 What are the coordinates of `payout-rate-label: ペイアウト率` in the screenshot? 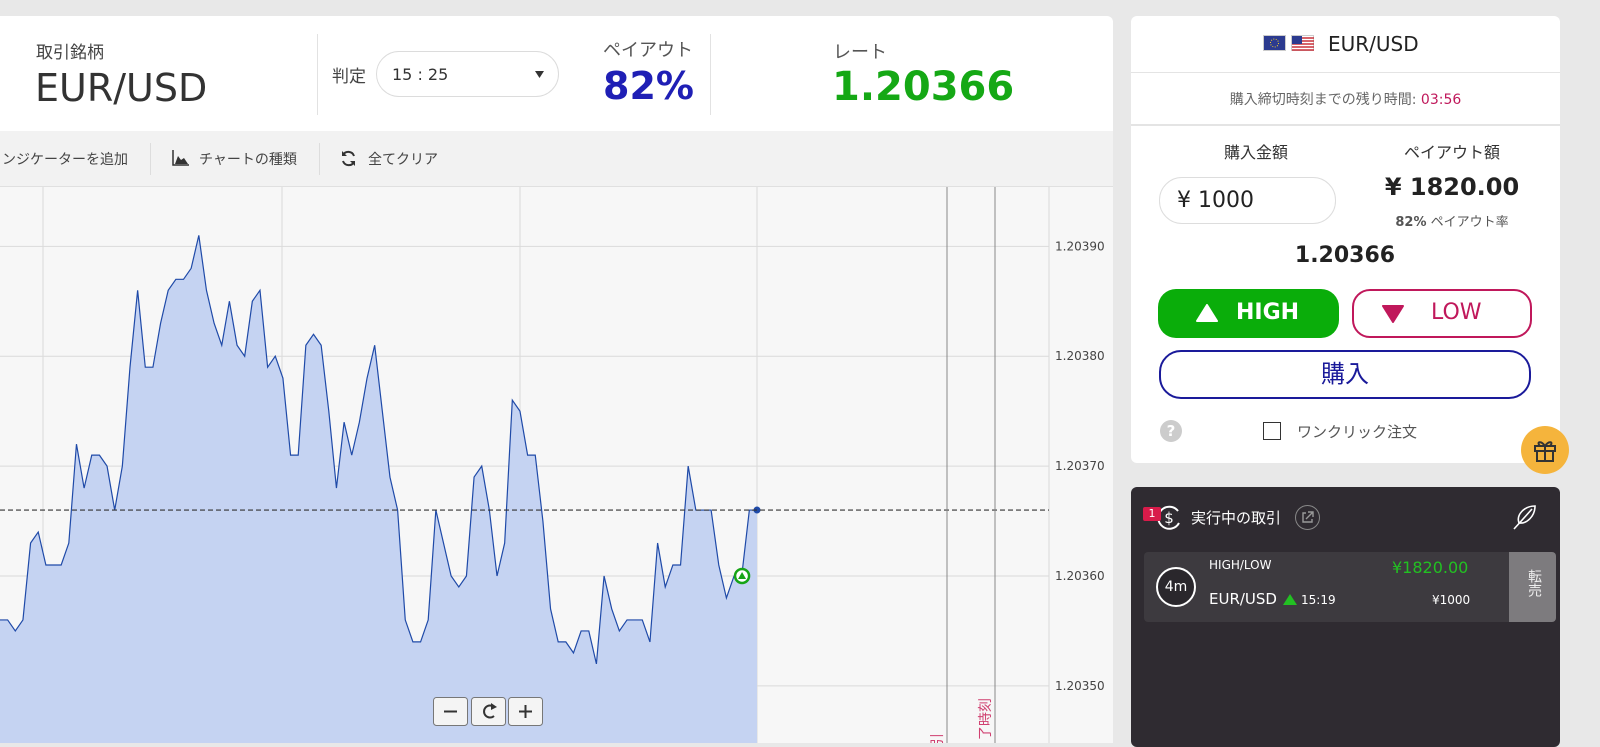 It's located at (1469, 222).